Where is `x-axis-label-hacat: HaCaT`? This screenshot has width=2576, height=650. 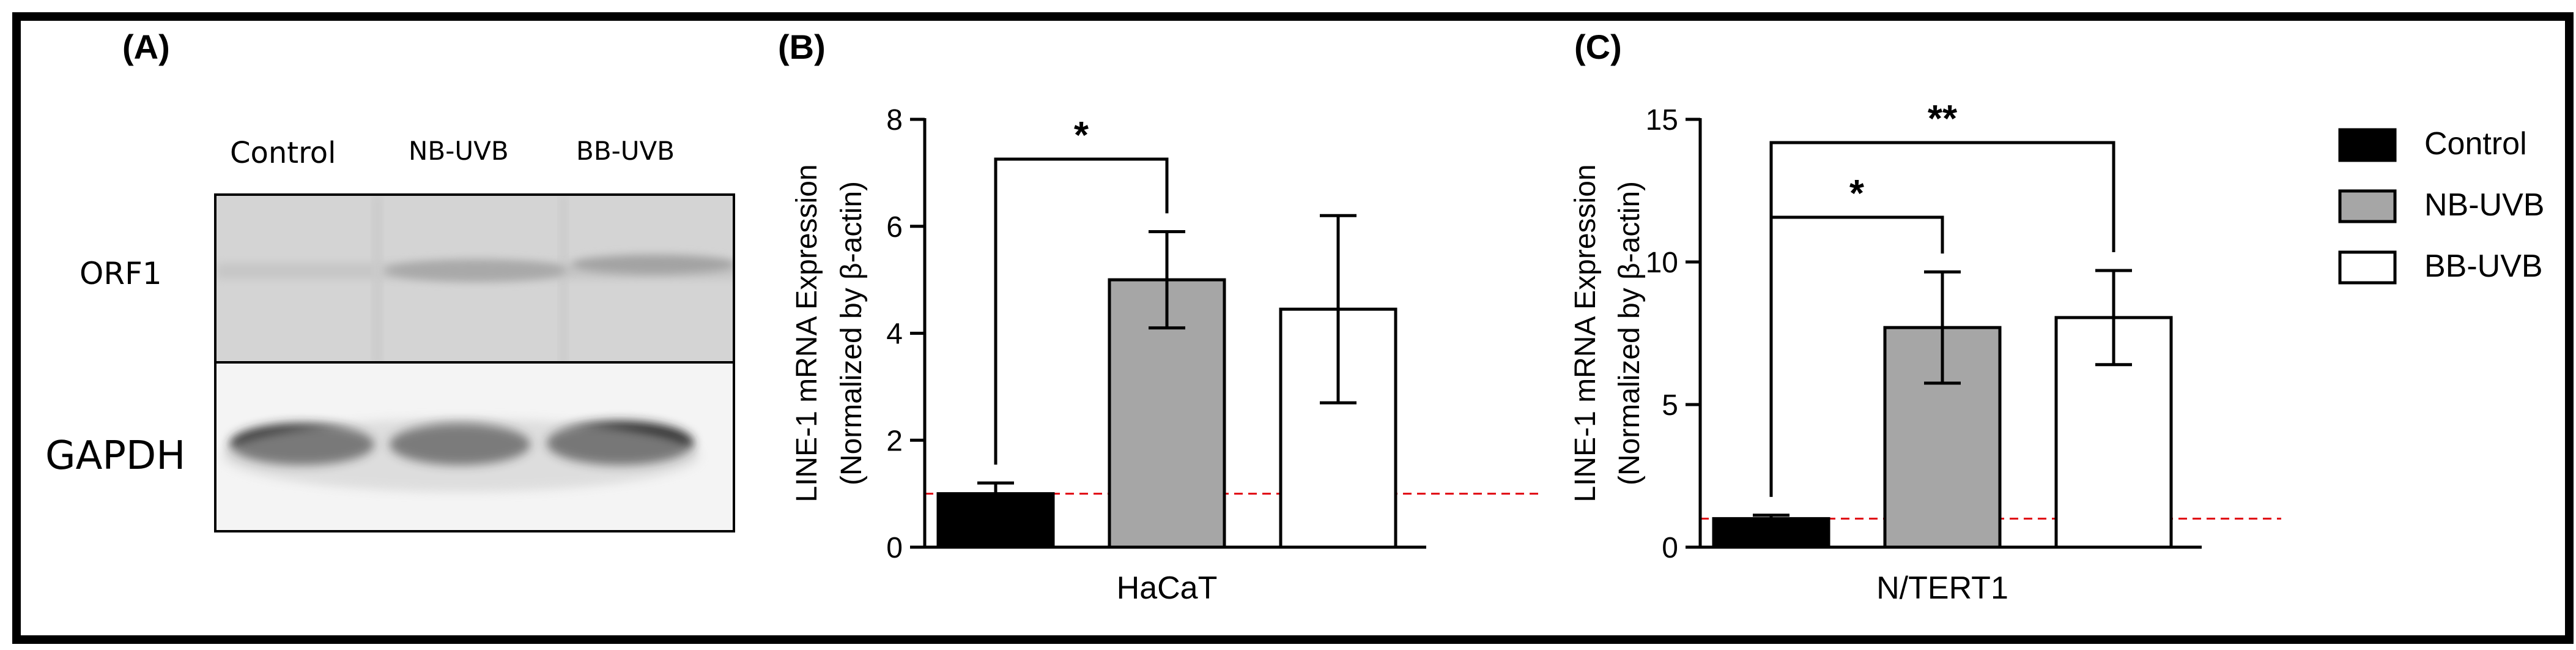
x-axis-label-hacat: HaCaT is located at coordinates (1167, 588).